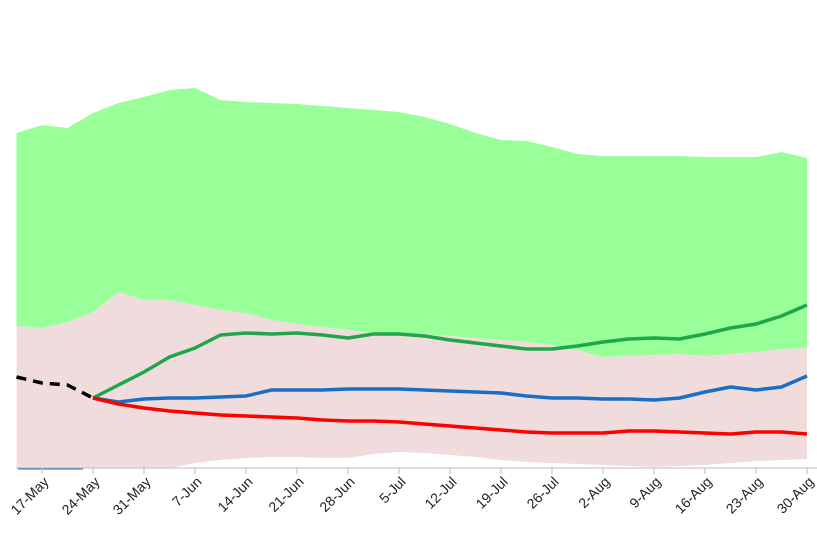 The image size is (817, 555). What do you see at coordinates (645, 492) in the screenshot?
I see `x-tick-label: 9-Aug` at bounding box center [645, 492].